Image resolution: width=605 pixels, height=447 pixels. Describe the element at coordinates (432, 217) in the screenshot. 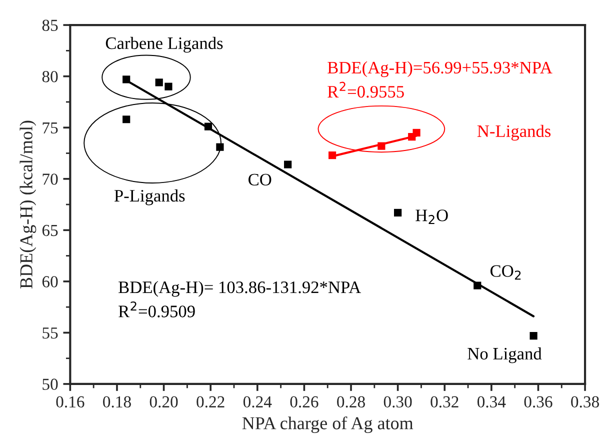

I see `annotation: H$_{2}$O` at that location.